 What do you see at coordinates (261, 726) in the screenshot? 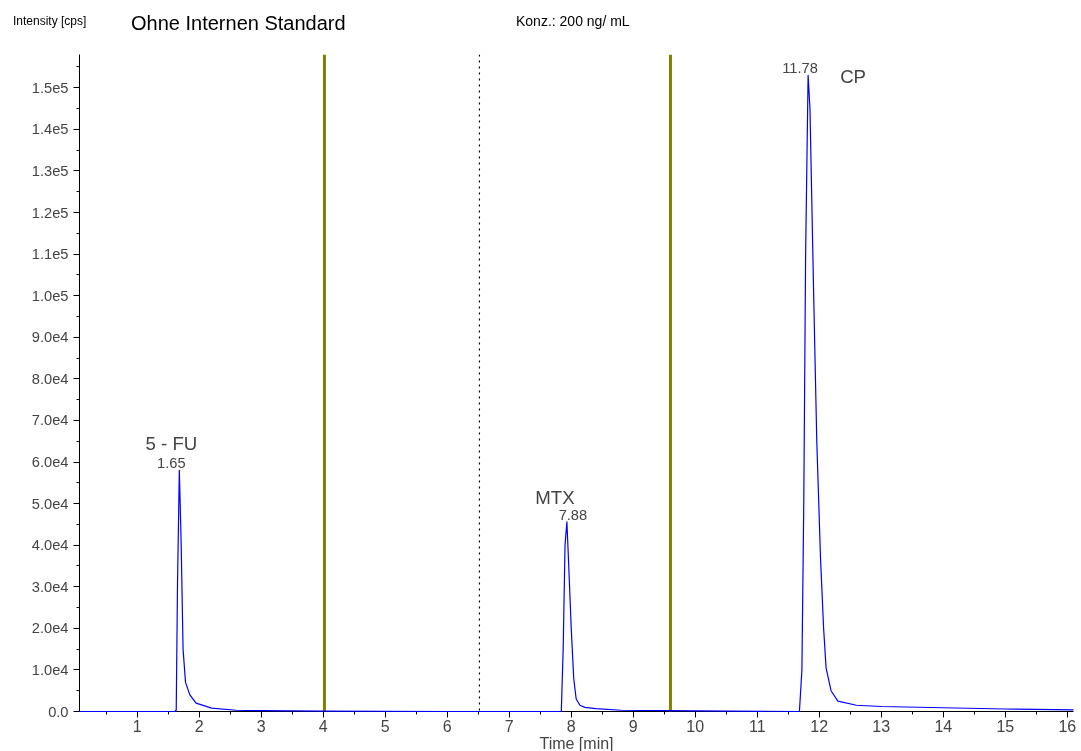
I see `x-tick-label: 3` at bounding box center [261, 726].